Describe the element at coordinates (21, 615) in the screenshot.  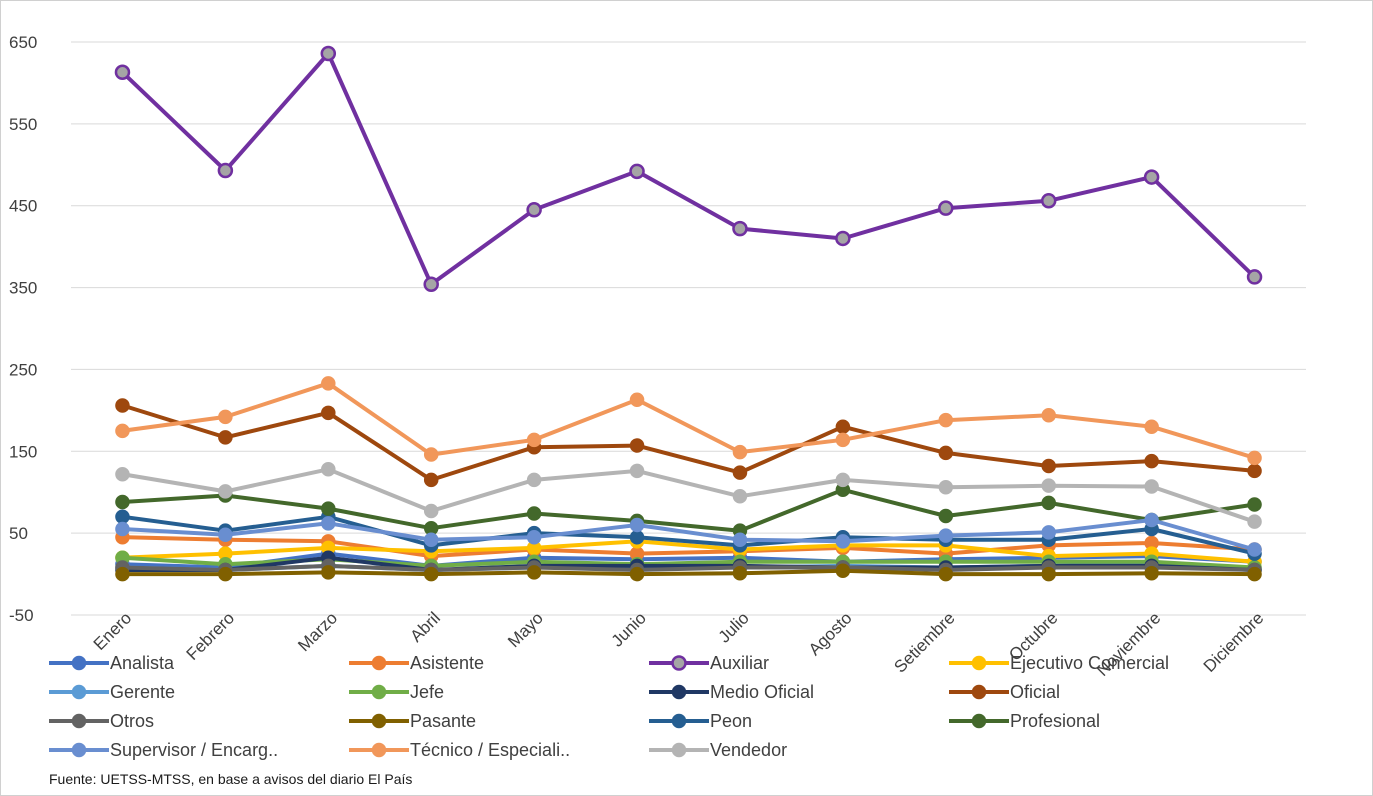
I see `y-tick-label: -50` at that location.